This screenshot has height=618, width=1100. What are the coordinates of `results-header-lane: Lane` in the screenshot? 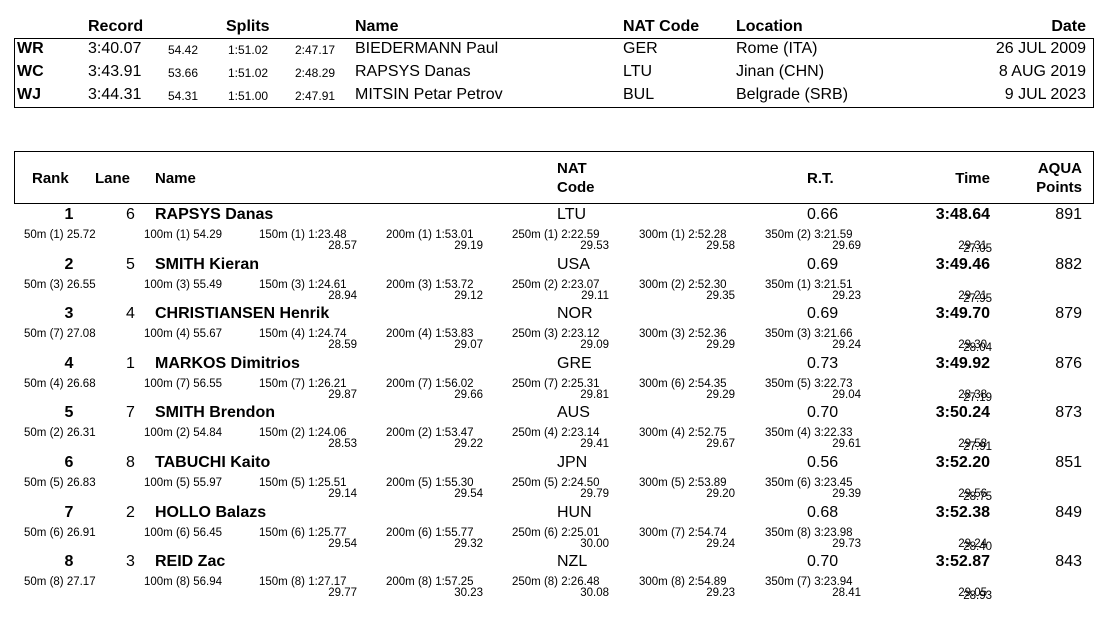 It's located at (113, 178).